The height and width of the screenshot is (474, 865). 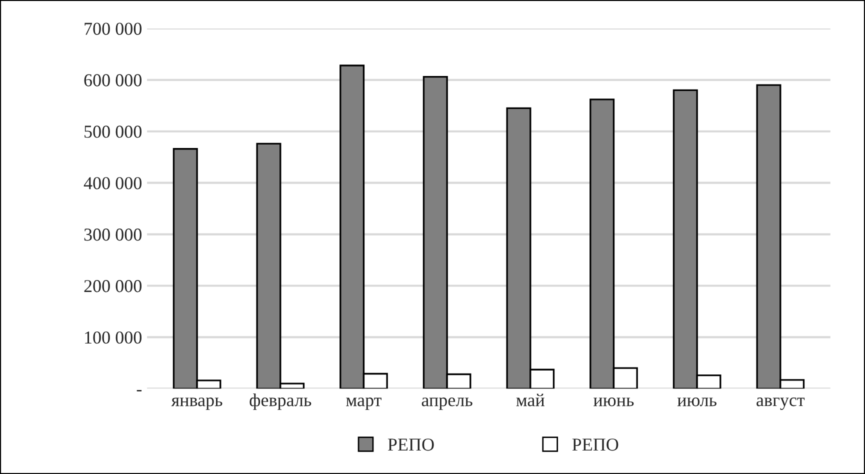 I want to click on x-tick-label: июнь, so click(x=614, y=402).